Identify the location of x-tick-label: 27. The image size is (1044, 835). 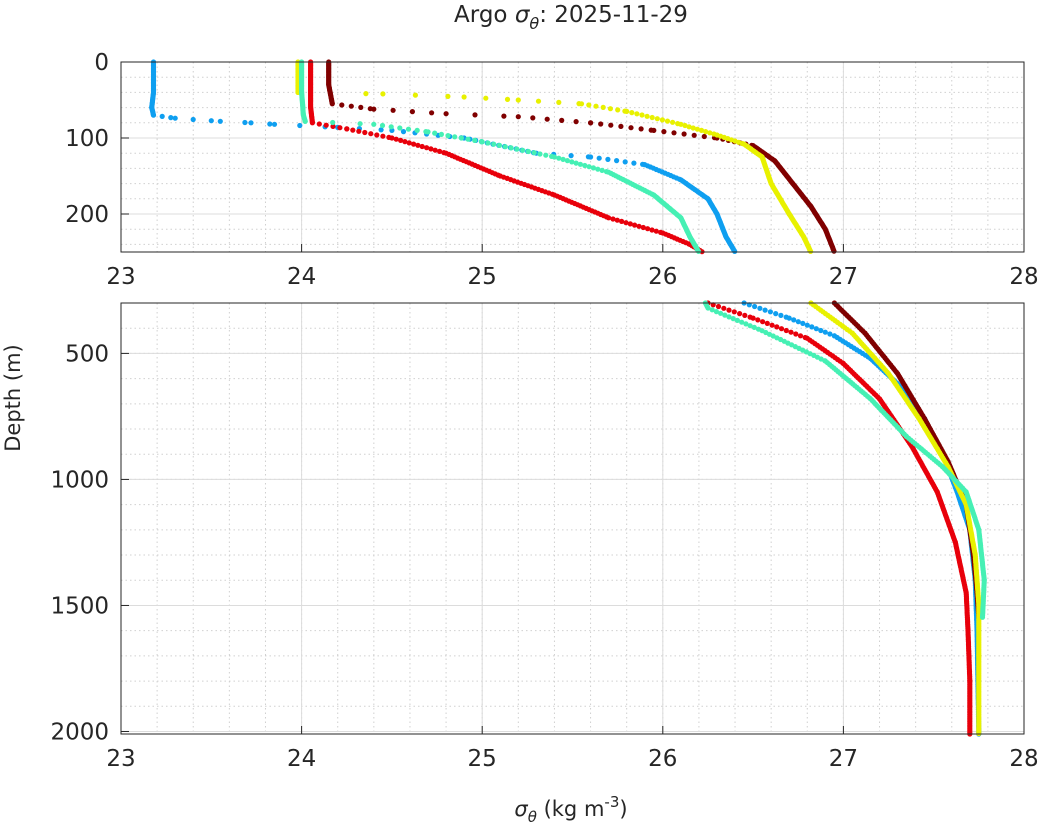
(843, 277).